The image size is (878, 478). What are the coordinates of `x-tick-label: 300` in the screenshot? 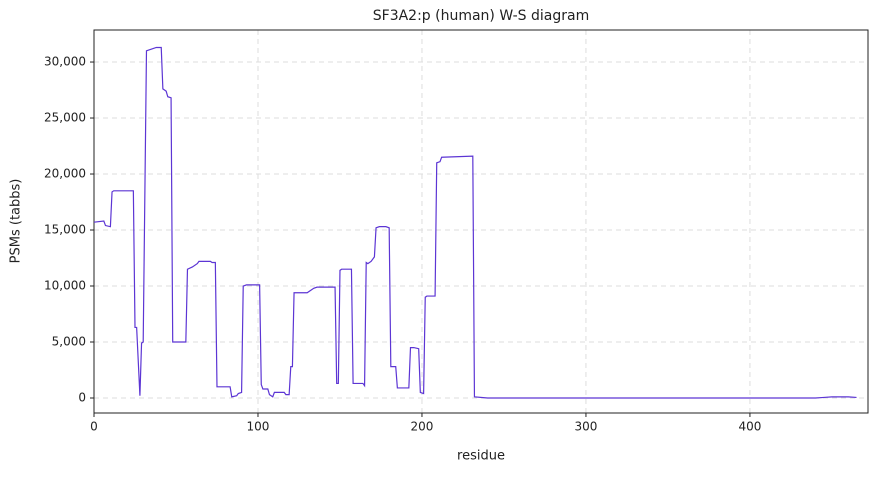 It's located at (585, 427).